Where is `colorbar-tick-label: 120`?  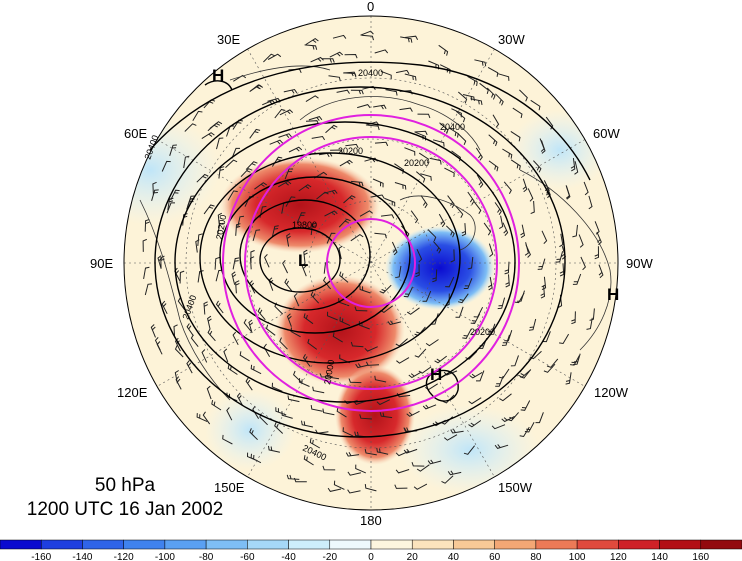 colorbar-tick-label: 120 is located at coordinates (618, 556).